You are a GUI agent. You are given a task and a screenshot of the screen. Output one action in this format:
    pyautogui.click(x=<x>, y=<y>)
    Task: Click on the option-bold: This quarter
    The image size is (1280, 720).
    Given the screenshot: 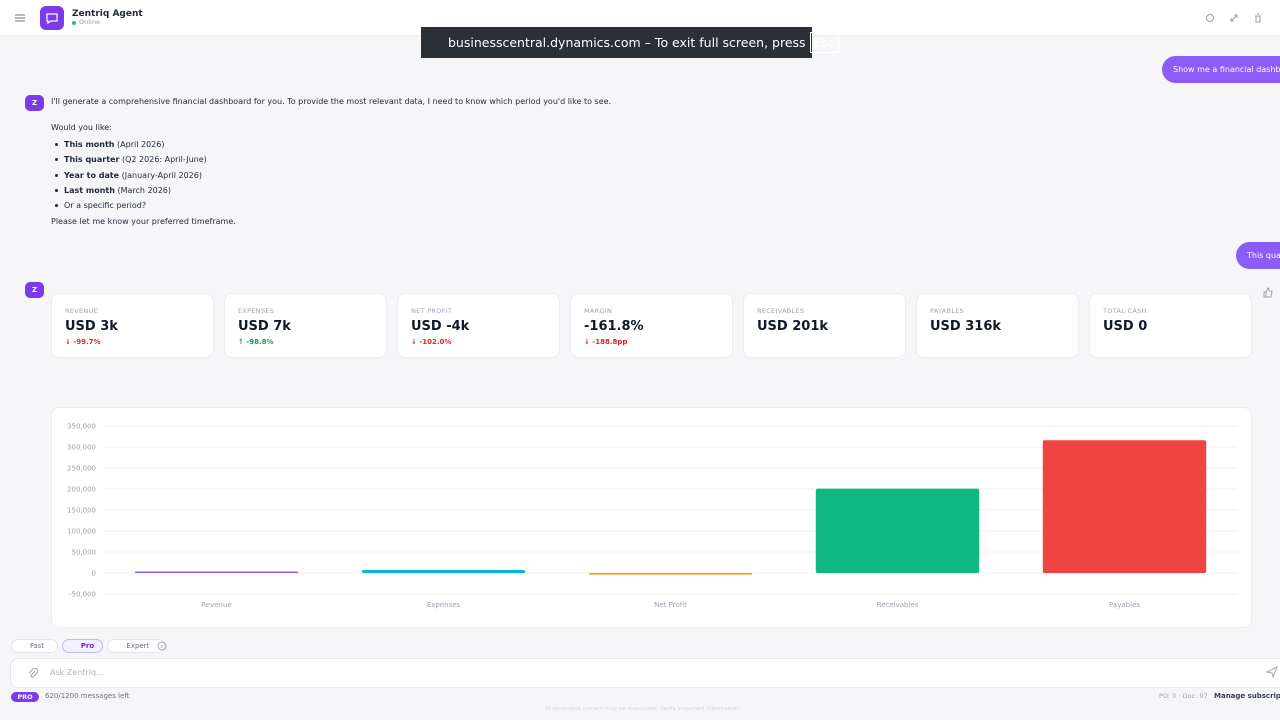 What is the action you would take?
    pyautogui.click(x=92, y=160)
    